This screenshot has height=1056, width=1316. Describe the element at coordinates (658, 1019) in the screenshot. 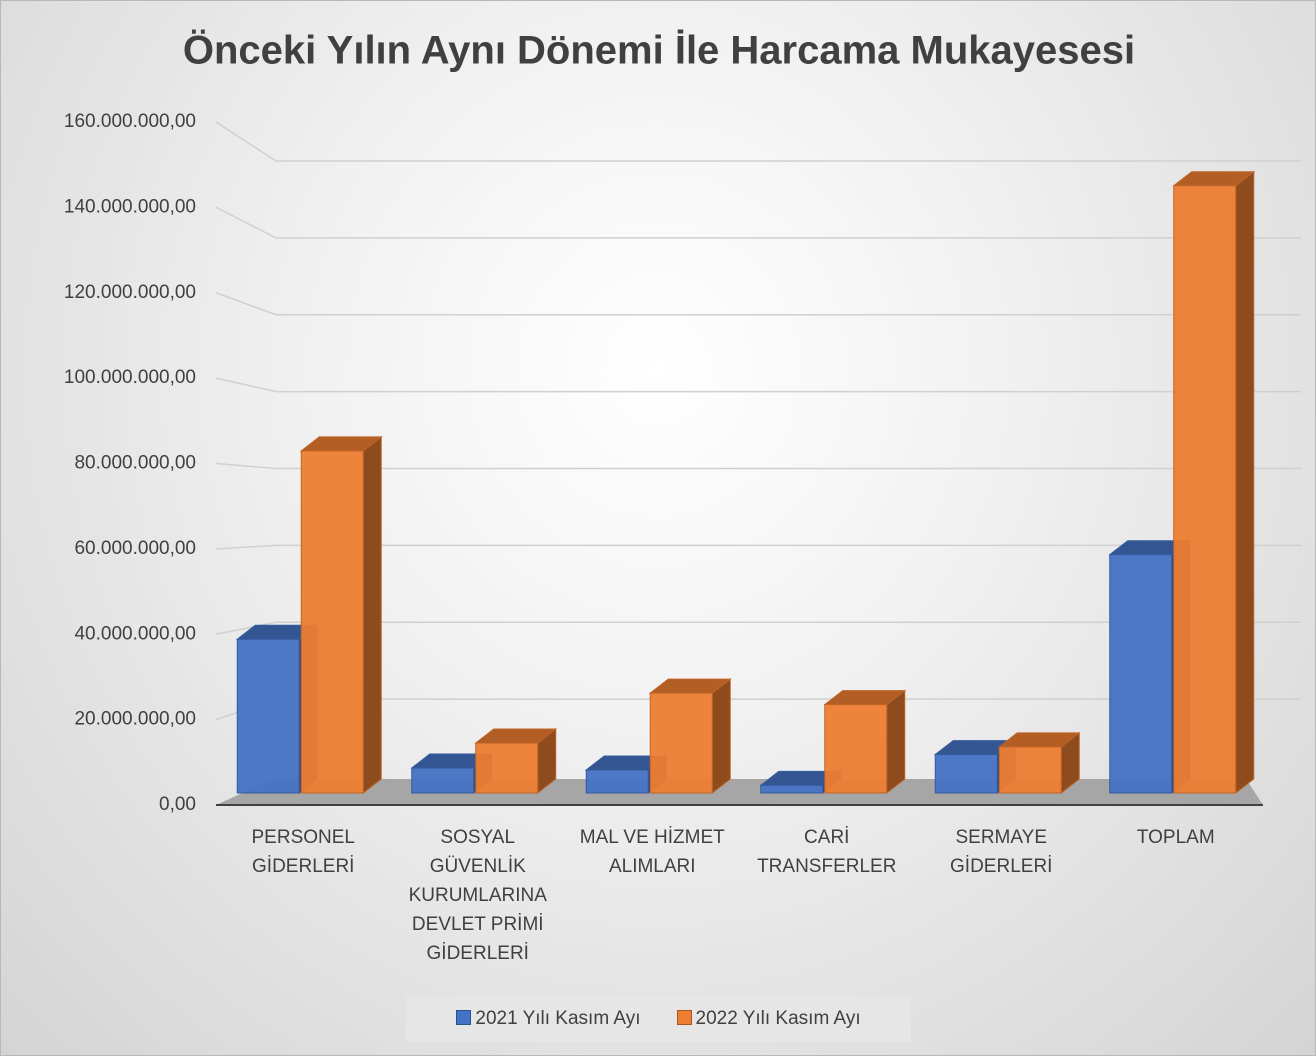

I see `legend: 2021 Yılı Kasım Ayı 2022 Yılı Kasım Ayı` at that location.